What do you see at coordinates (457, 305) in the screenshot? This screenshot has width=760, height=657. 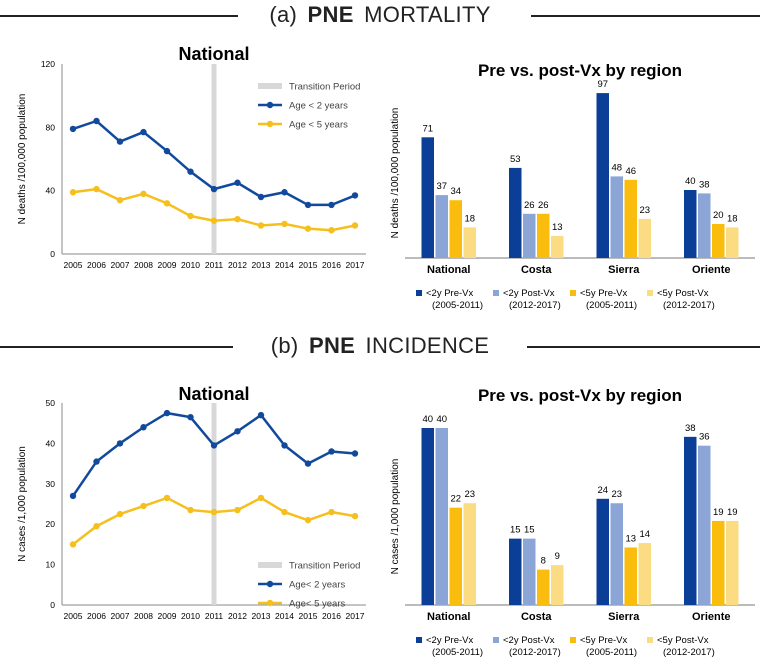 I see `mortality-bar-legend-sub: (2005-2011)` at bounding box center [457, 305].